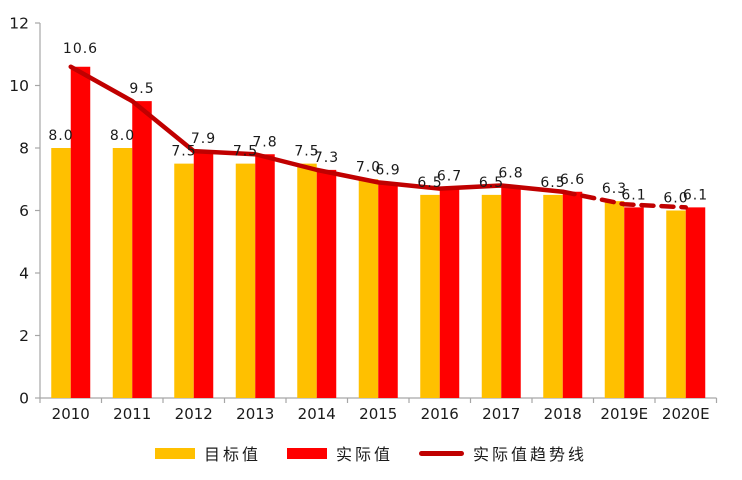  What do you see at coordinates (364, 454) in the screenshot?
I see `legend-label-actual: 实际值` at bounding box center [364, 454].